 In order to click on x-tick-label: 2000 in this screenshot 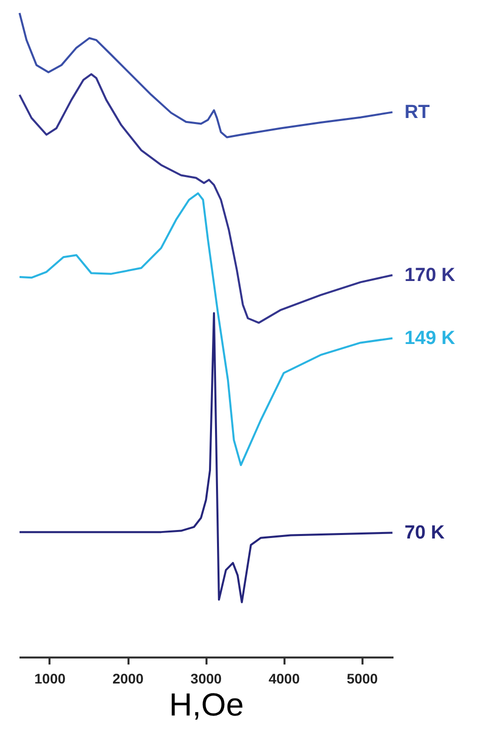, I will do `click(128, 678)`.